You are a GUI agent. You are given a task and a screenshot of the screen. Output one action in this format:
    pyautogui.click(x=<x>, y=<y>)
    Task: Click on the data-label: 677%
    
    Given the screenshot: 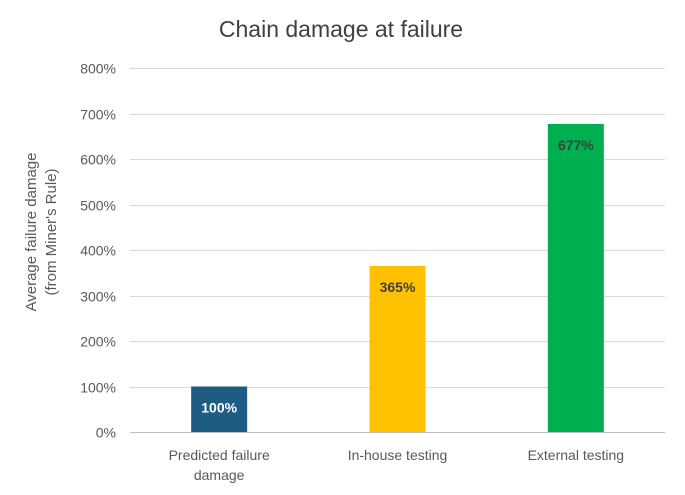 What is the action you would take?
    pyautogui.click(x=576, y=145)
    